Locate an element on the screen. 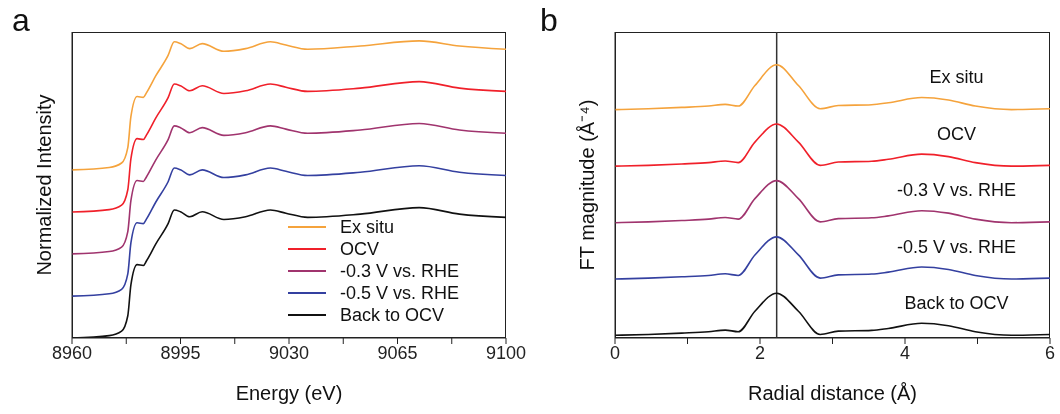 The image size is (1060, 414). chart-title: a is located at coordinates (21, 20).